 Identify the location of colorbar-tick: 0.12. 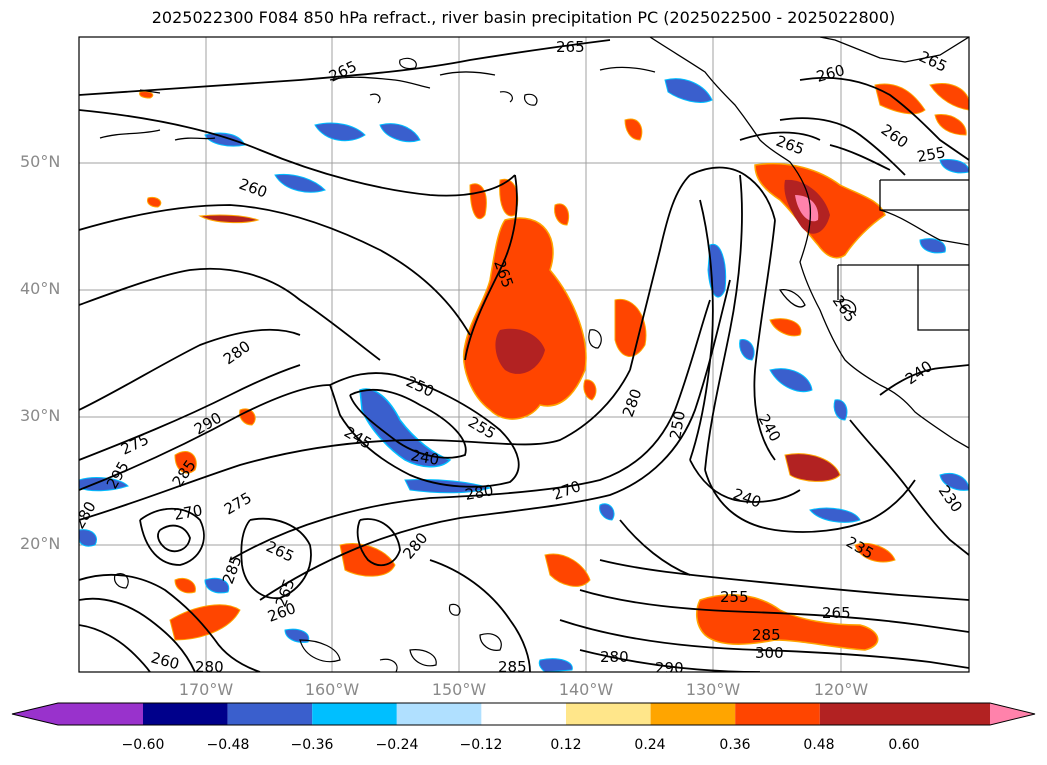
(566, 745).